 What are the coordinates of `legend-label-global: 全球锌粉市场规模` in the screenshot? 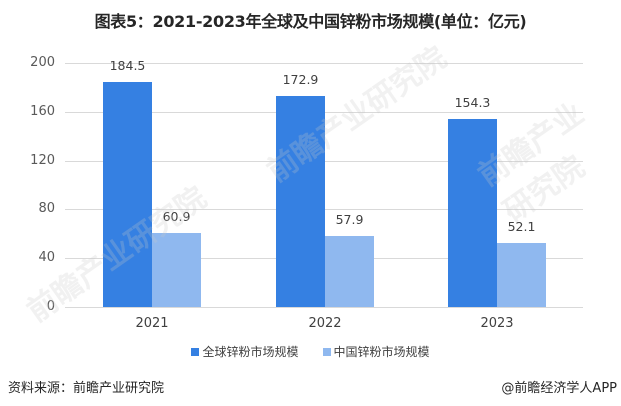 It's located at (250, 352).